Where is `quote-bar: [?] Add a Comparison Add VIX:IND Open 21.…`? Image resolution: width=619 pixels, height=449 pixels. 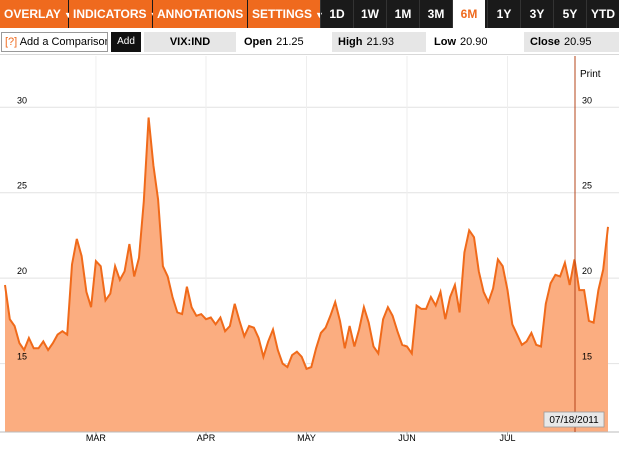 quote-bar: [?] Add a Comparison Add VIX:IND Open 21.… is located at coordinates (309, 41).